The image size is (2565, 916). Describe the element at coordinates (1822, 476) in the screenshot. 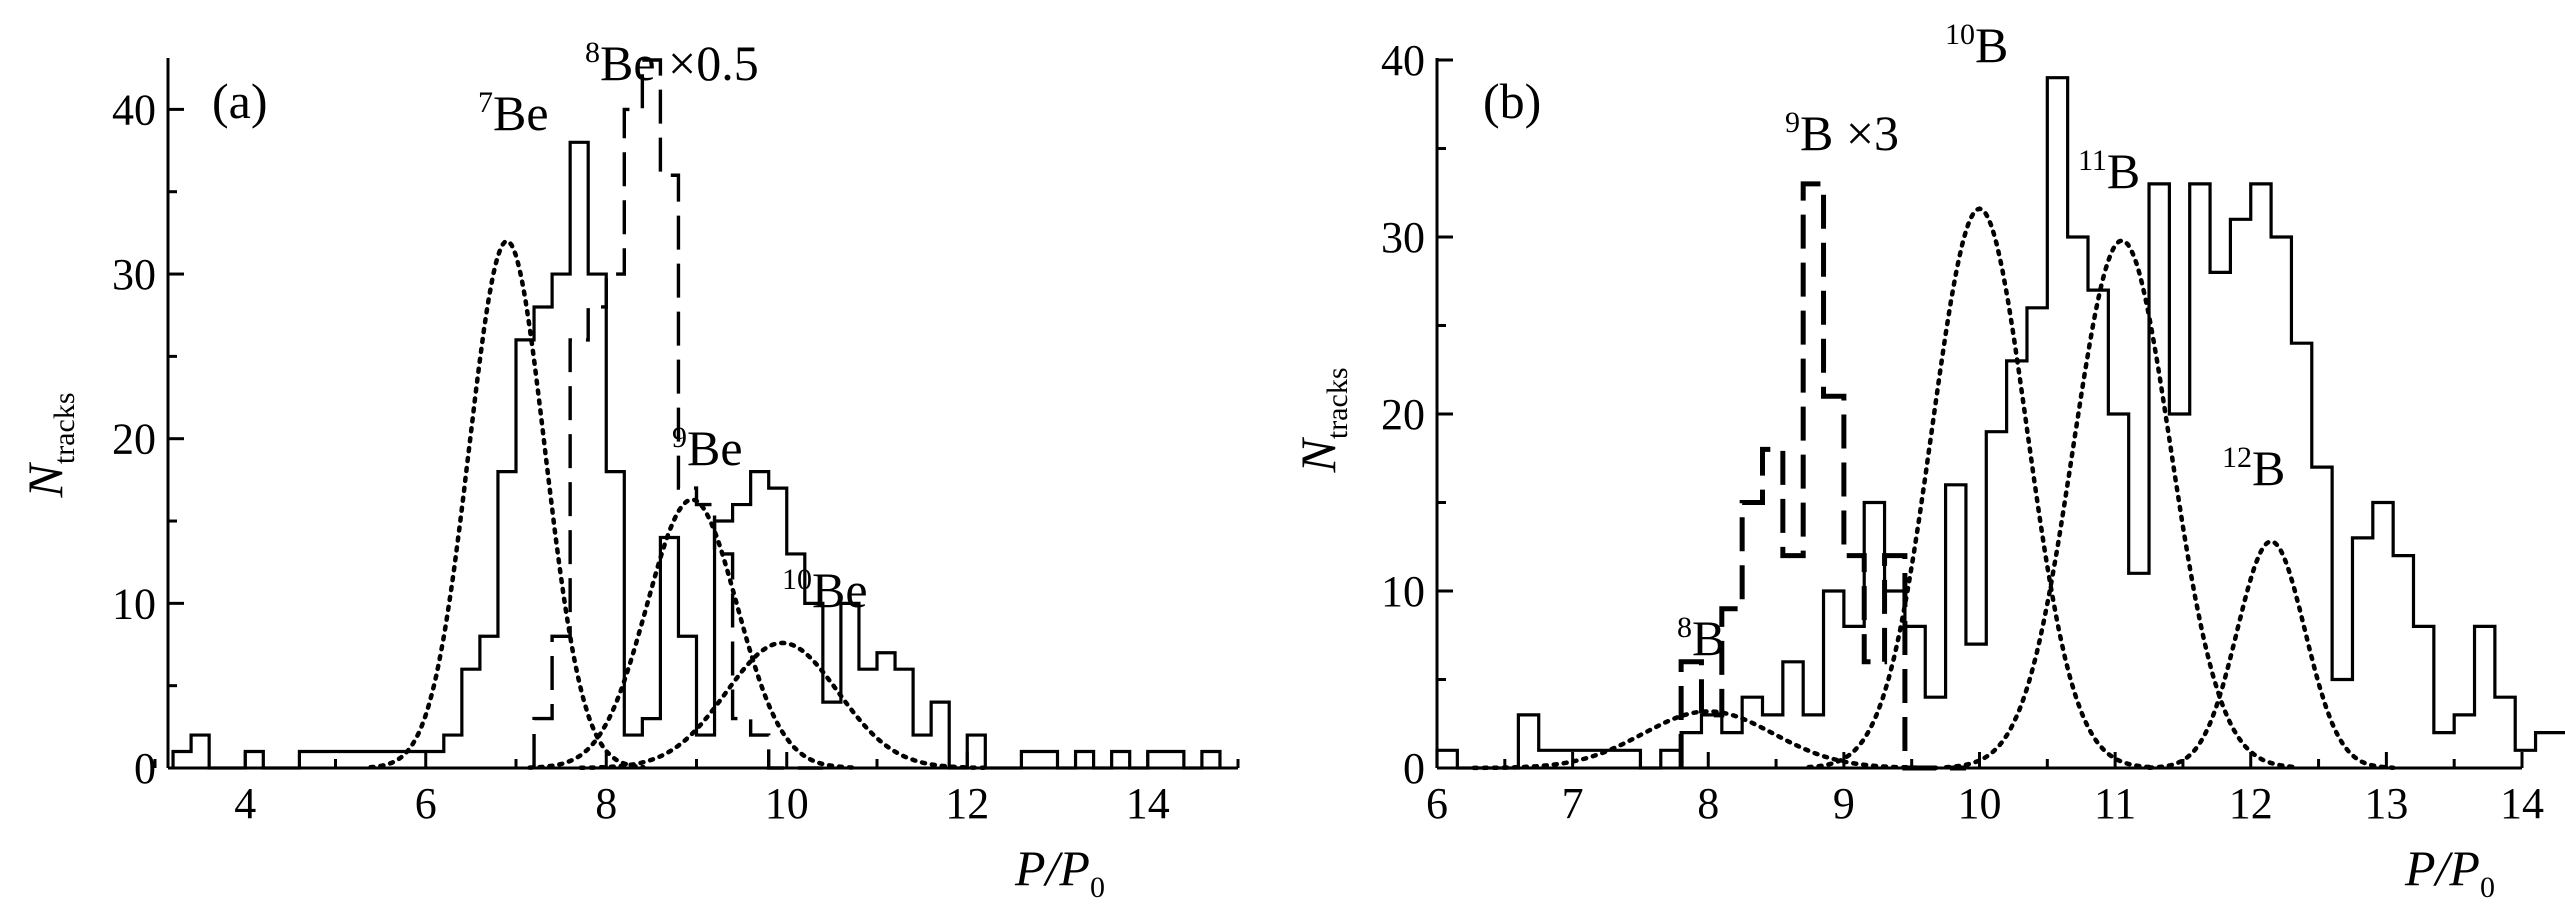

I see `panel-b-histogram-dashed` at that location.